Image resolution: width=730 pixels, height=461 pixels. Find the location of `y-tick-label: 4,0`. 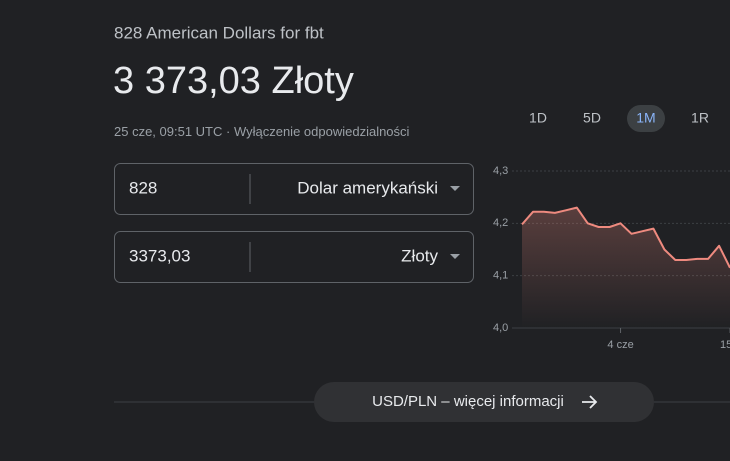

y-tick-label: 4,0 is located at coordinates (500, 328).